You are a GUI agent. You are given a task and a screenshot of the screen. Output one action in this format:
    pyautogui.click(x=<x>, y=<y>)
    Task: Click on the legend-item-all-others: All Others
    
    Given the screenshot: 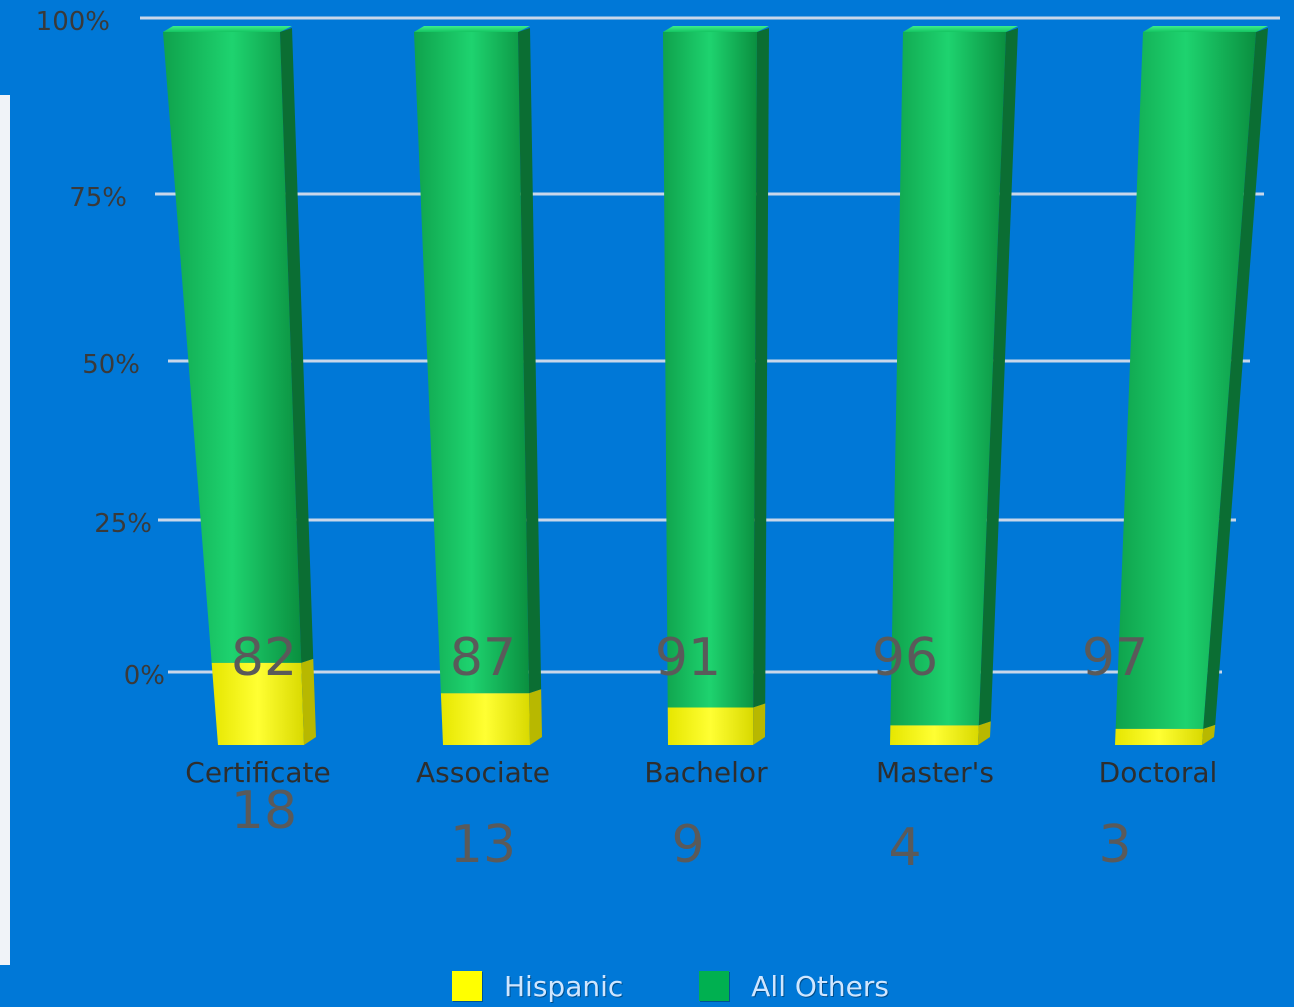 What is the action you would take?
    pyautogui.click(x=794, y=986)
    